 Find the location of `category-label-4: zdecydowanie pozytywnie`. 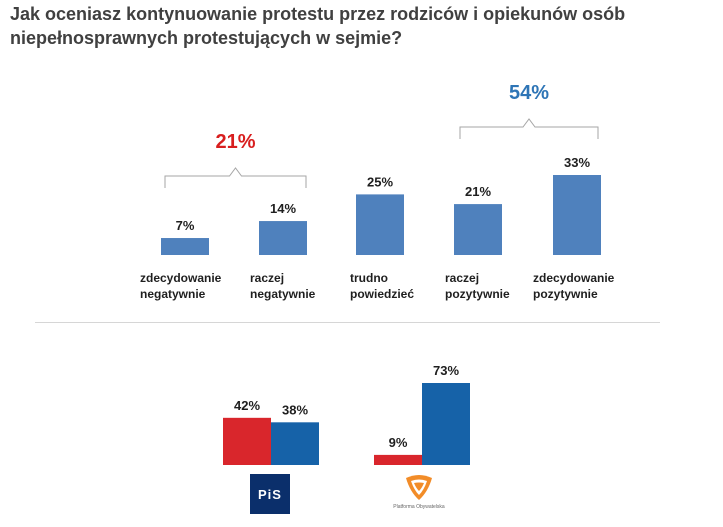

category-label-4: zdecydowanie pozytywnie is located at coordinates (573, 286).